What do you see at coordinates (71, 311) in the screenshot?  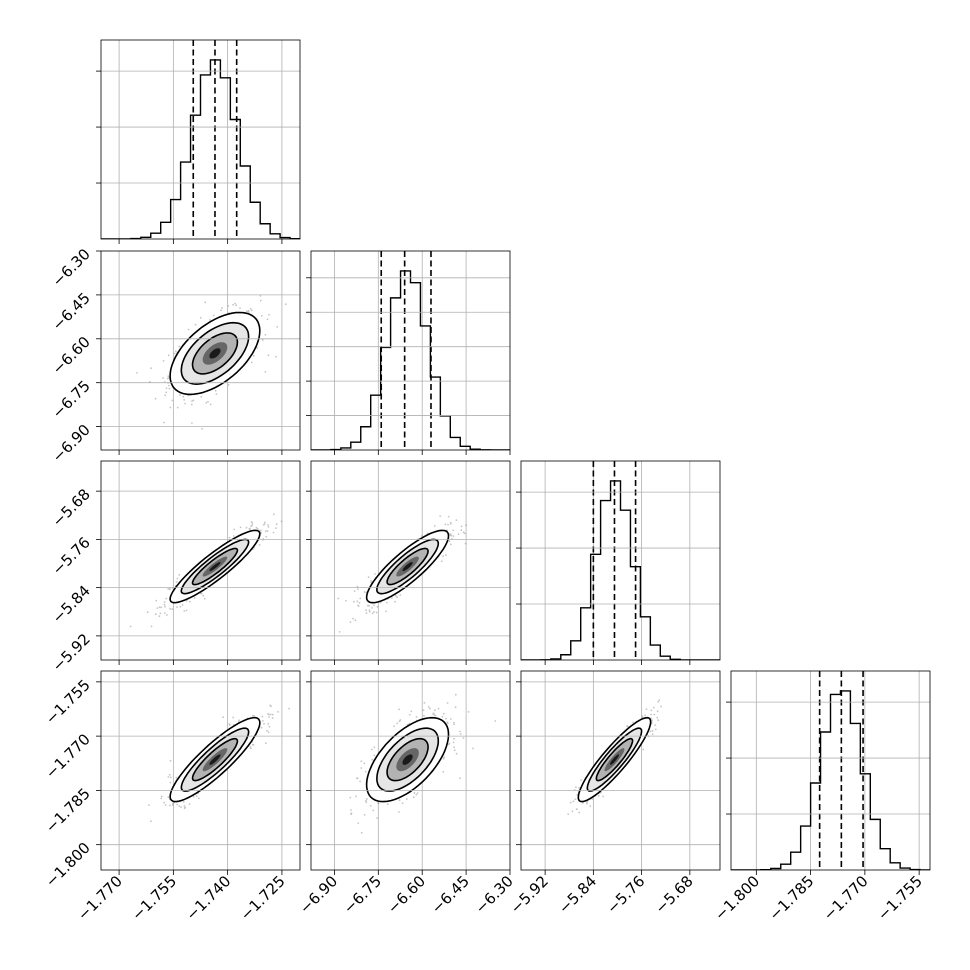 I see `y-tick-label: −6.45` at bounding box center [71, 311].